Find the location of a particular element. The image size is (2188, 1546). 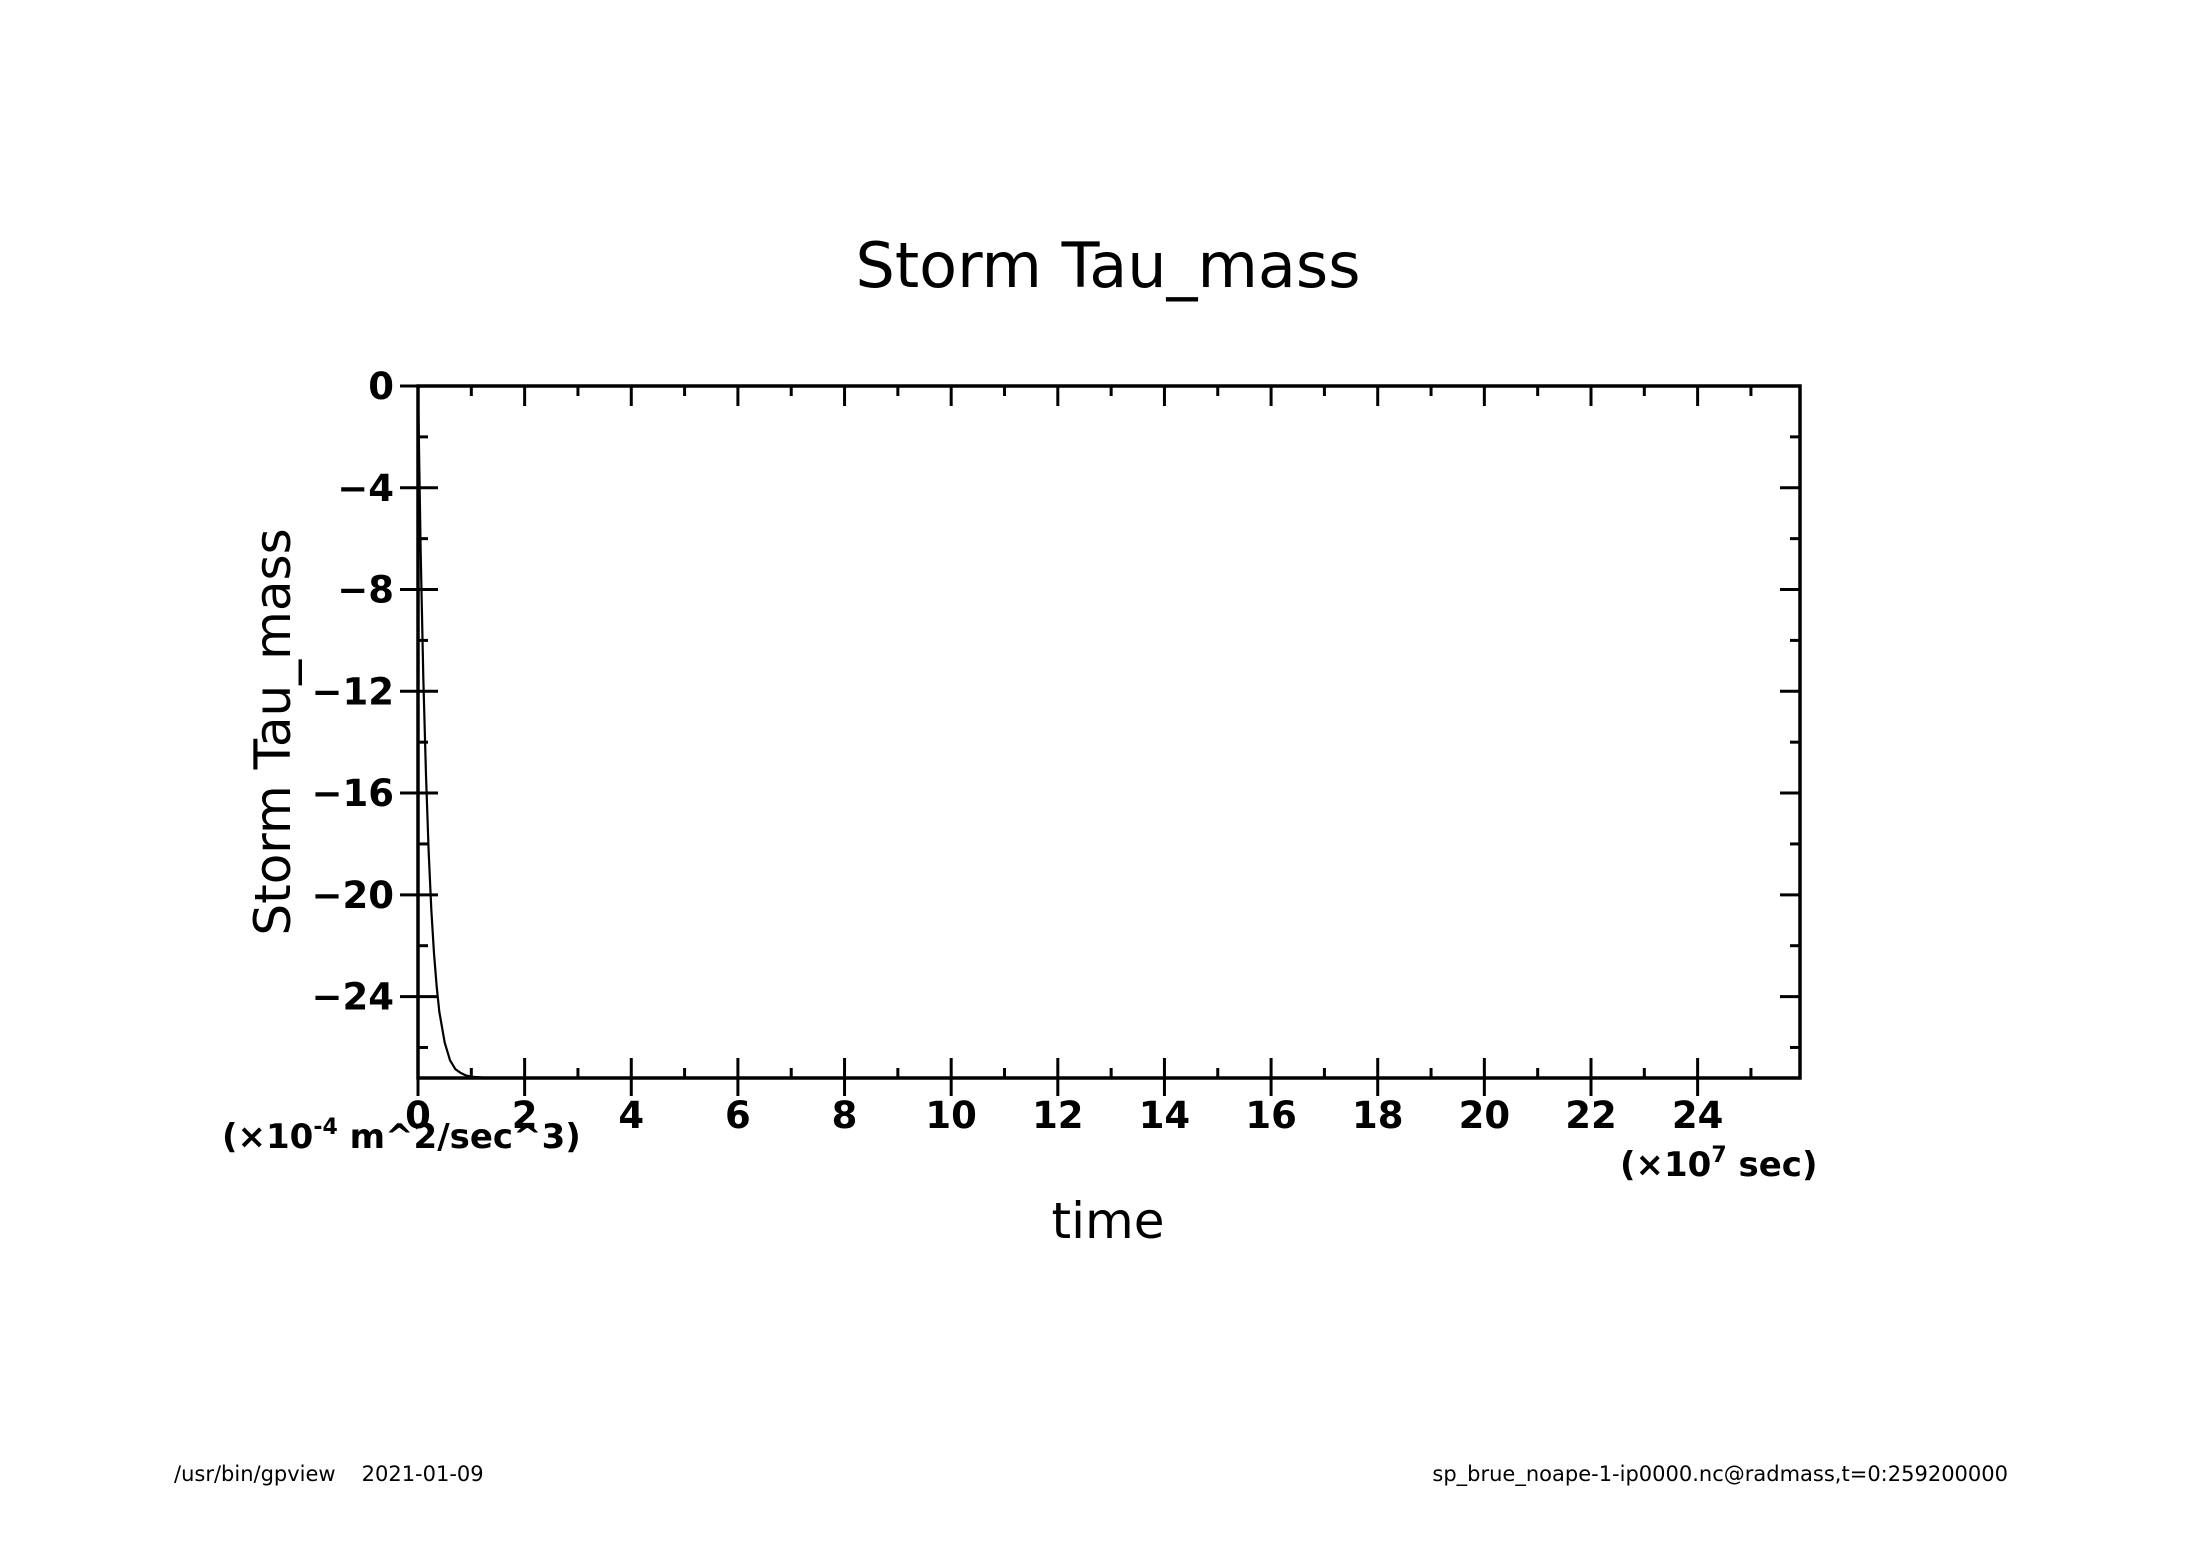

x-tick-label: 24 is located at coordinates (1698, 1115).